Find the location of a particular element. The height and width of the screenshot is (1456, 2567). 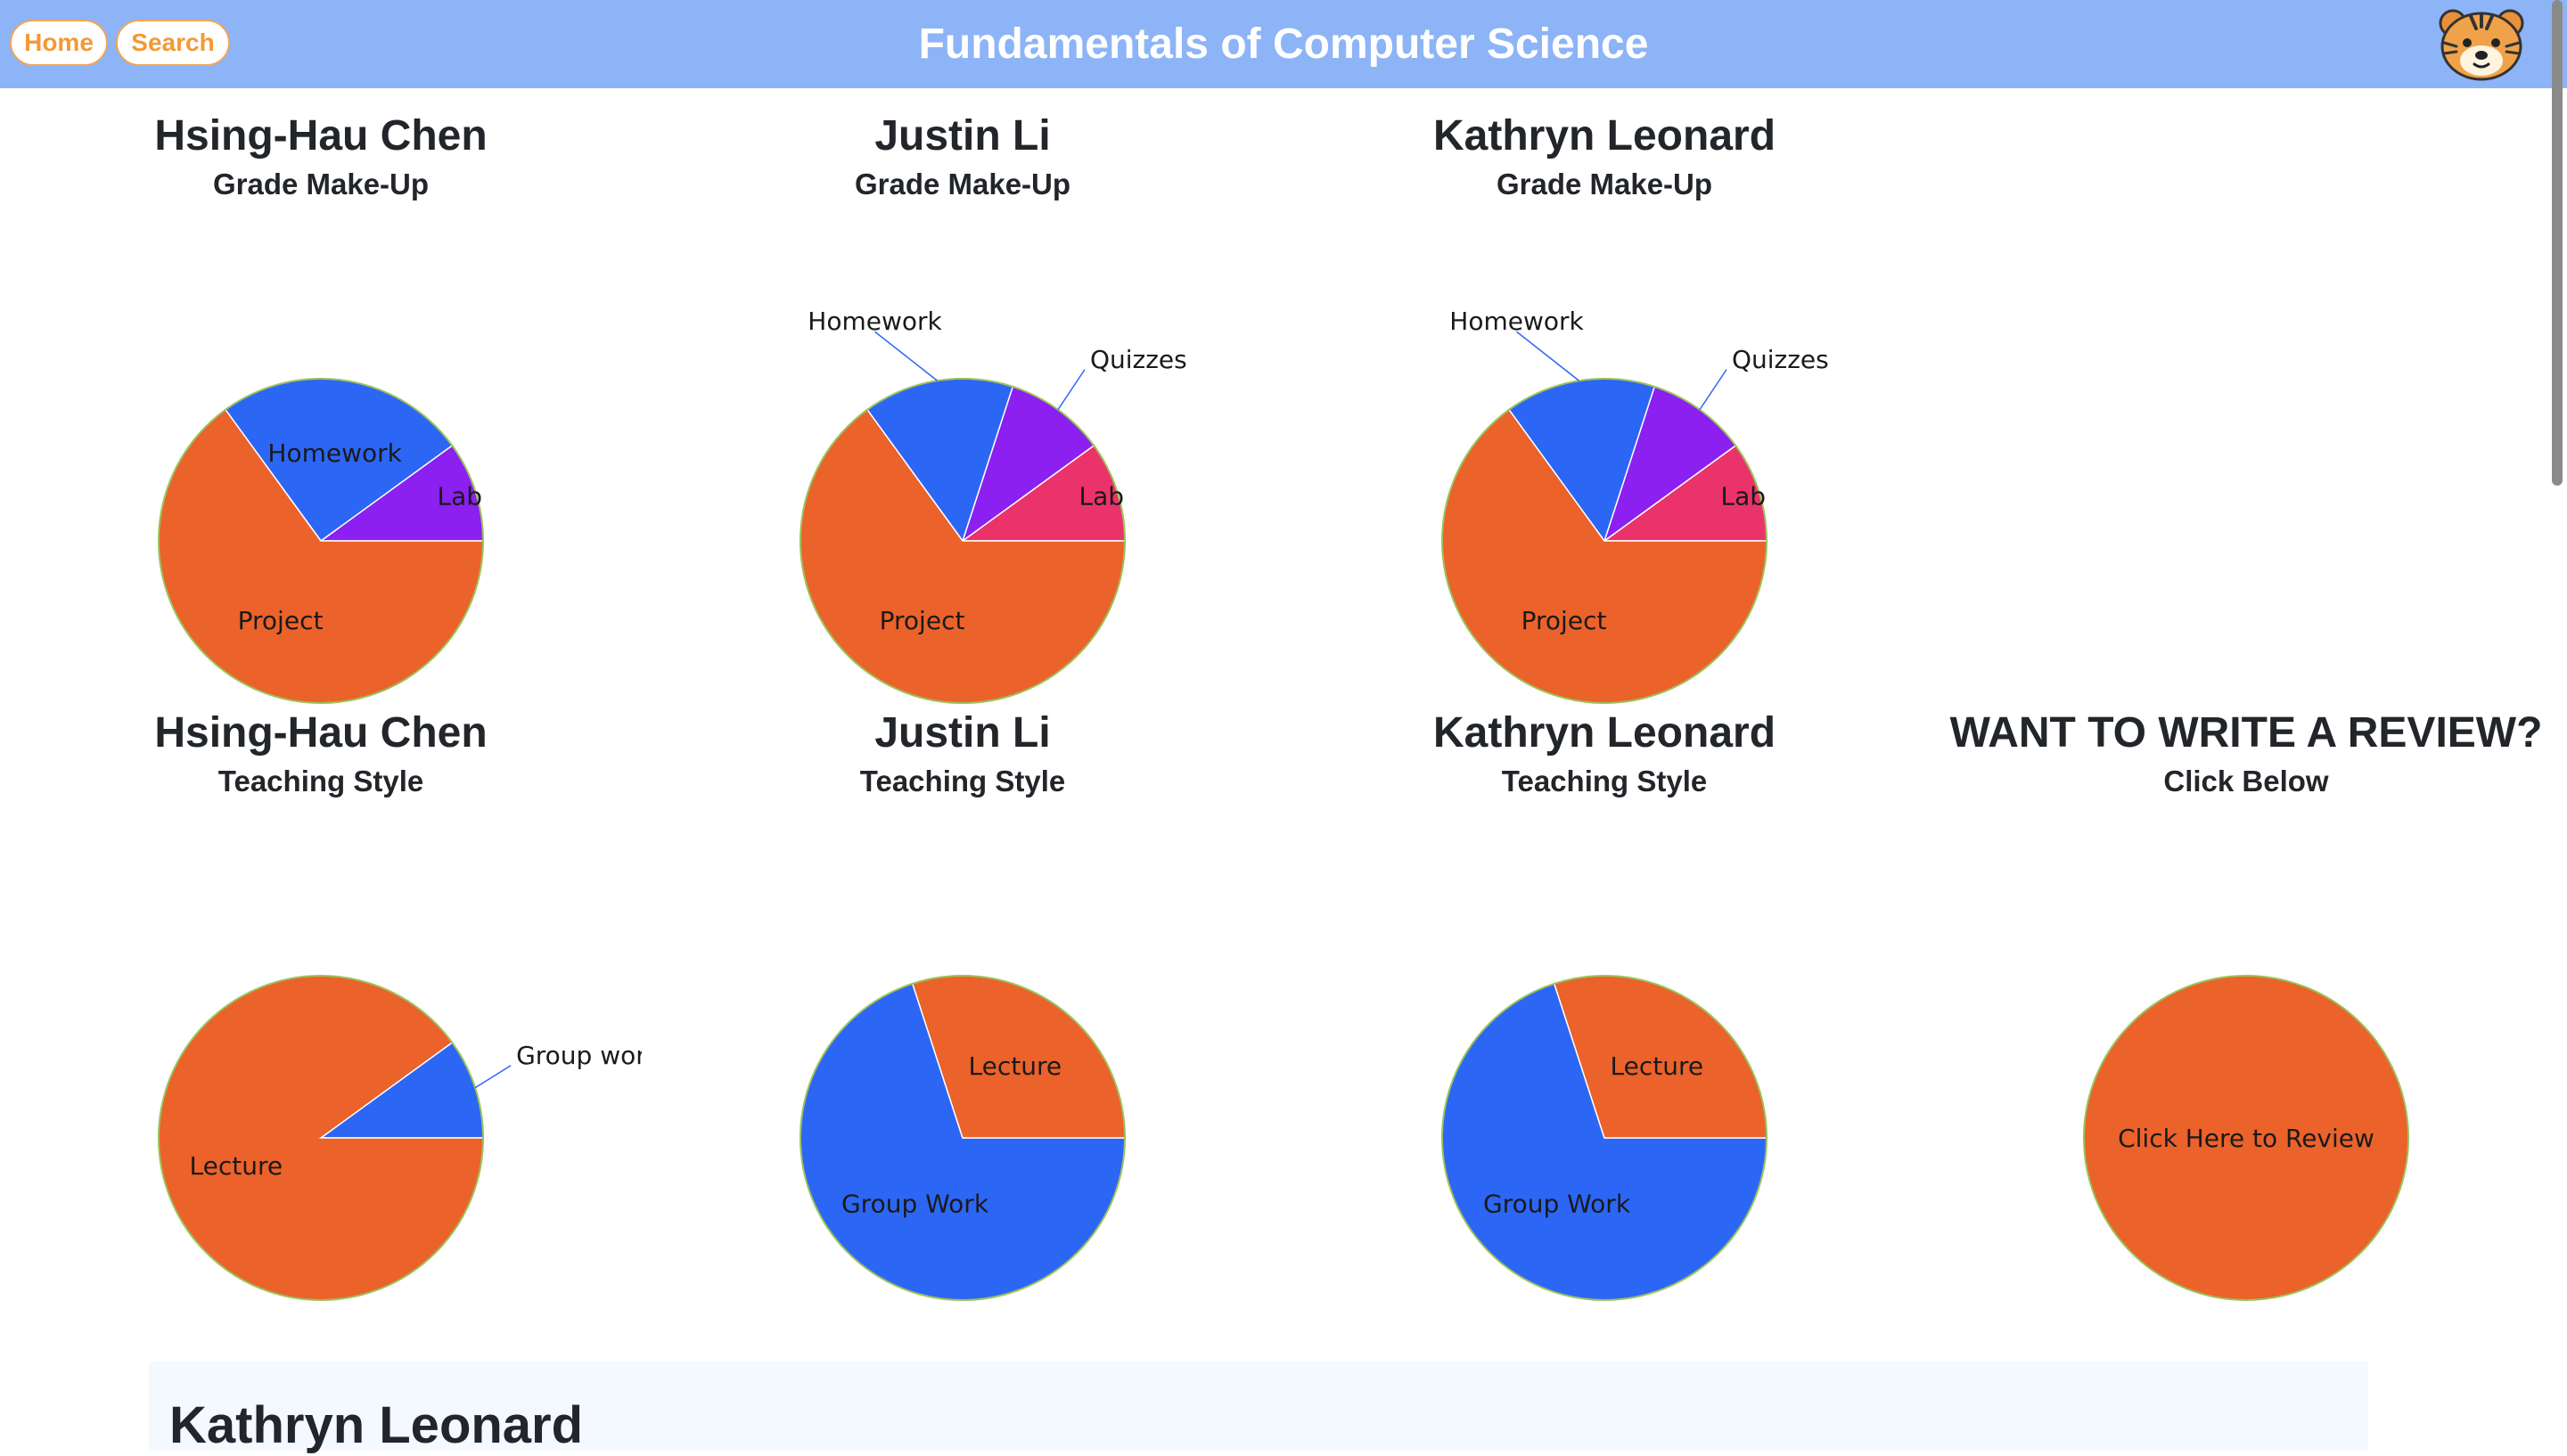

tiger-face-icon is located at coordinates (2481, 45).